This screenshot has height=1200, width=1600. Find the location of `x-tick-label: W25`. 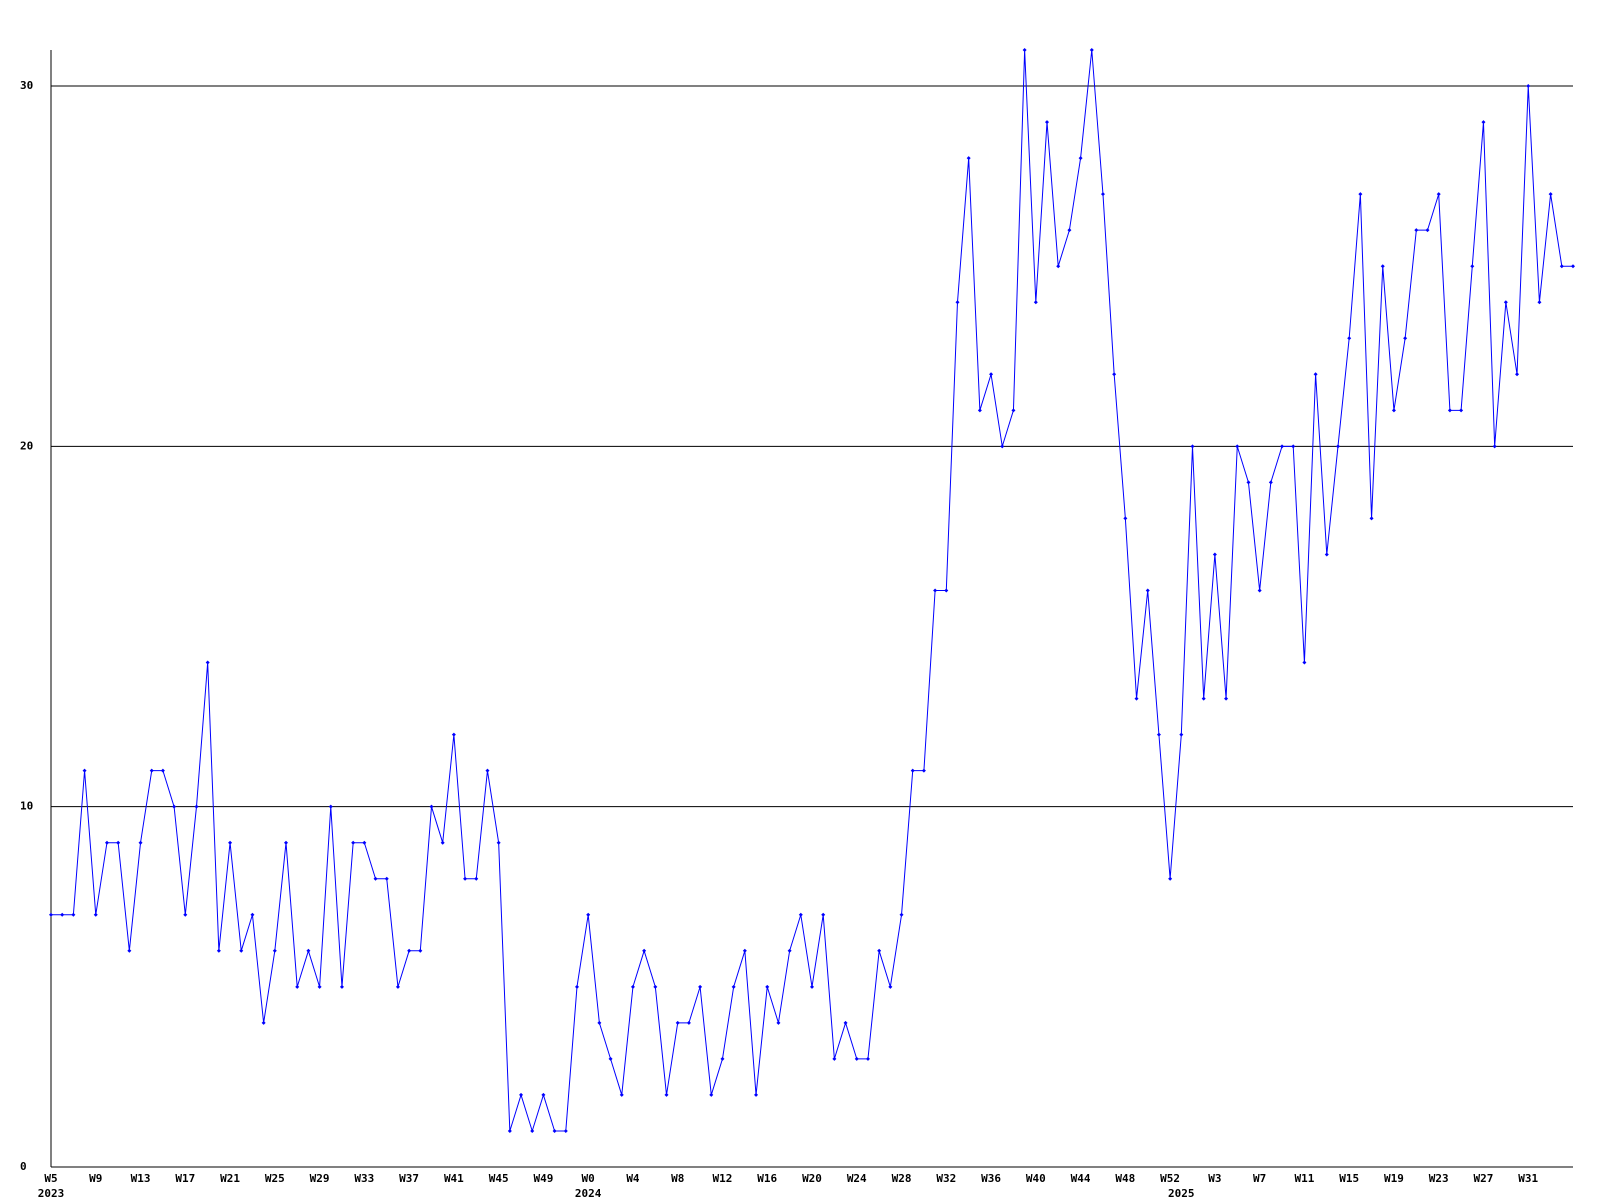

x-tick-label: W25 is located at coordinates (275, 1178).